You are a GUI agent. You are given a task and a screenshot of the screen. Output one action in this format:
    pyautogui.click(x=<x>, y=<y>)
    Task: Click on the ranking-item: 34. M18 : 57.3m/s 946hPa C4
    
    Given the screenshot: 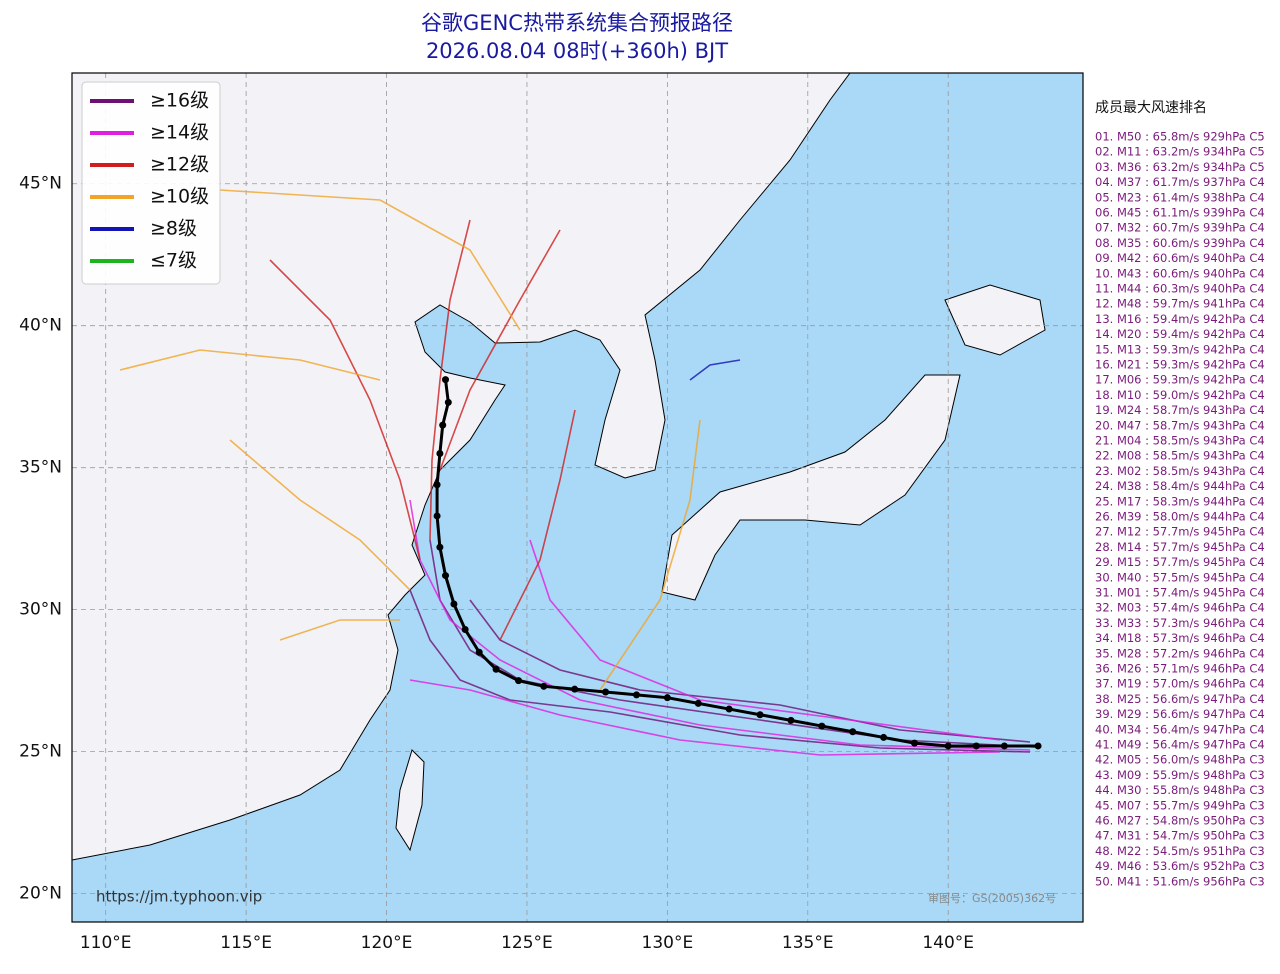 What is the action you would take?
    pyautogui.click(x=1180, y=638)
    